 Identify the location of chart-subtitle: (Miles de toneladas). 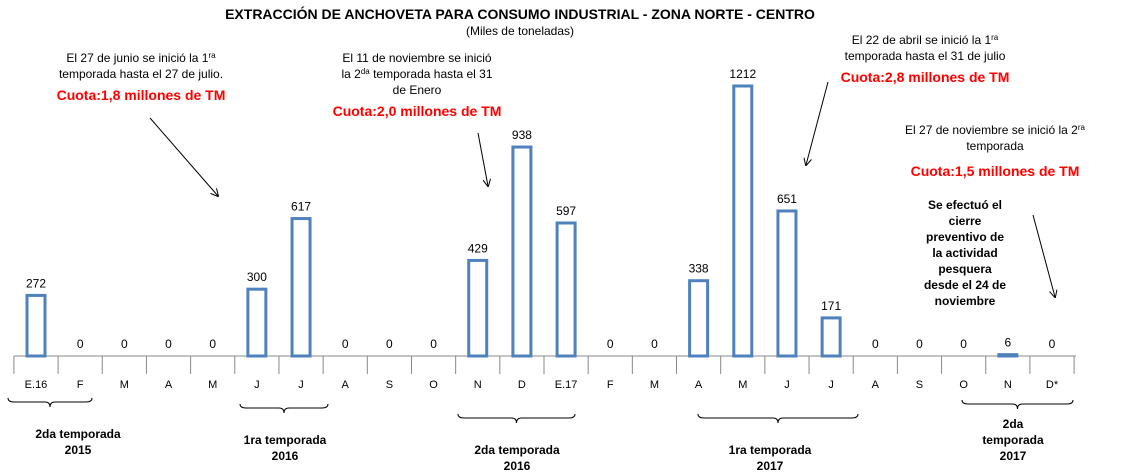
(520, 31).